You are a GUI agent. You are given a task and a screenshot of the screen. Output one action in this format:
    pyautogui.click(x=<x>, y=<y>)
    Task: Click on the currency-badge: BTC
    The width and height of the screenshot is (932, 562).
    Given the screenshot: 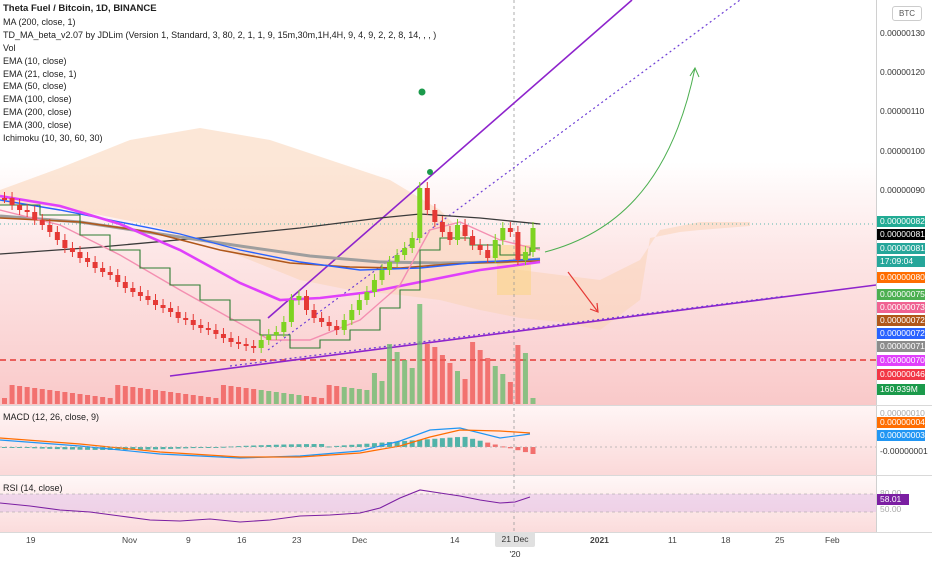 What is the action you would take?
    pyautogui.click(x=907, y=13)
    